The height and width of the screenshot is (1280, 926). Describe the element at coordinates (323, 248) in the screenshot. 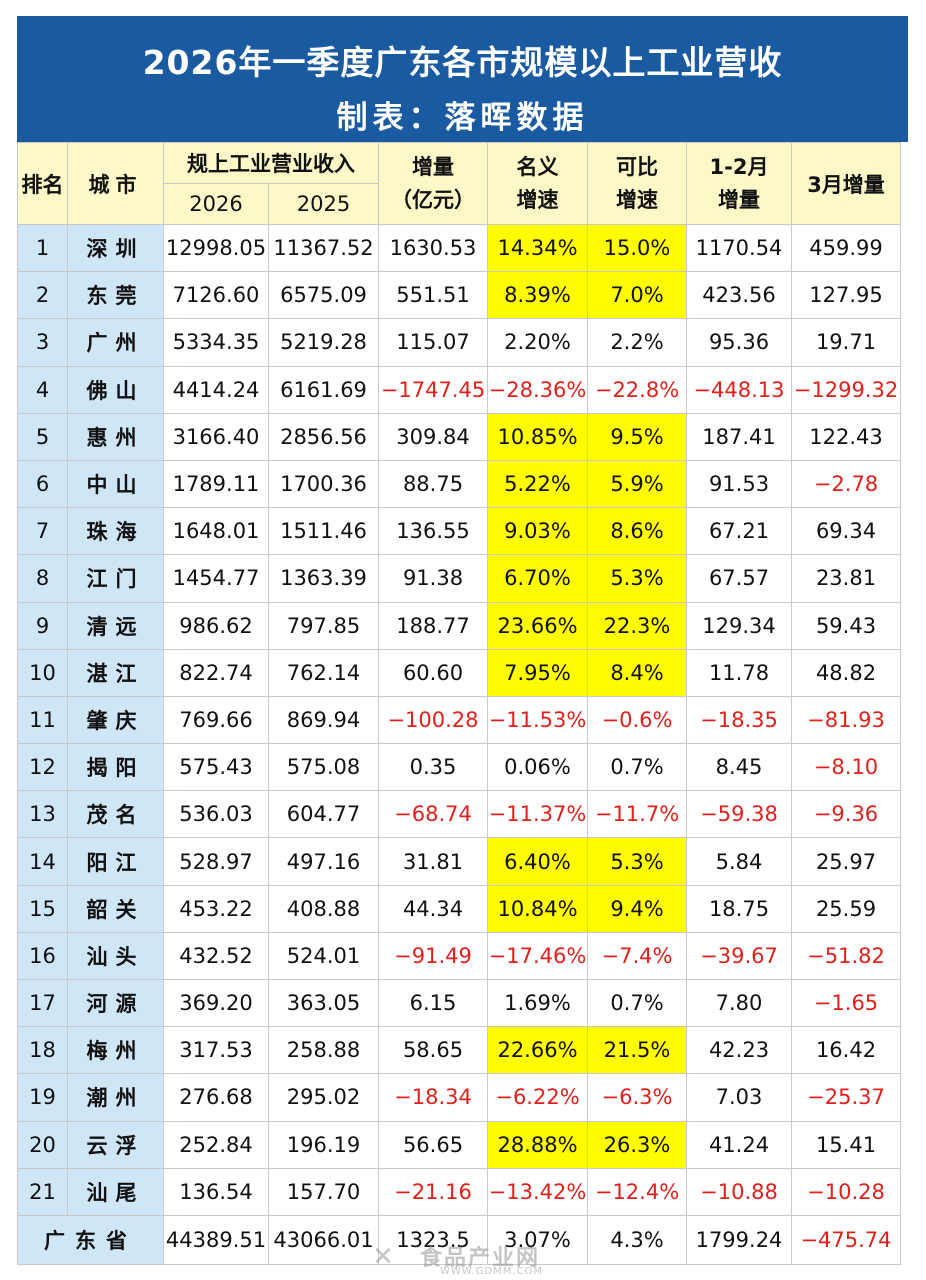

I see `v2025-cell: 11367.52` at that location.